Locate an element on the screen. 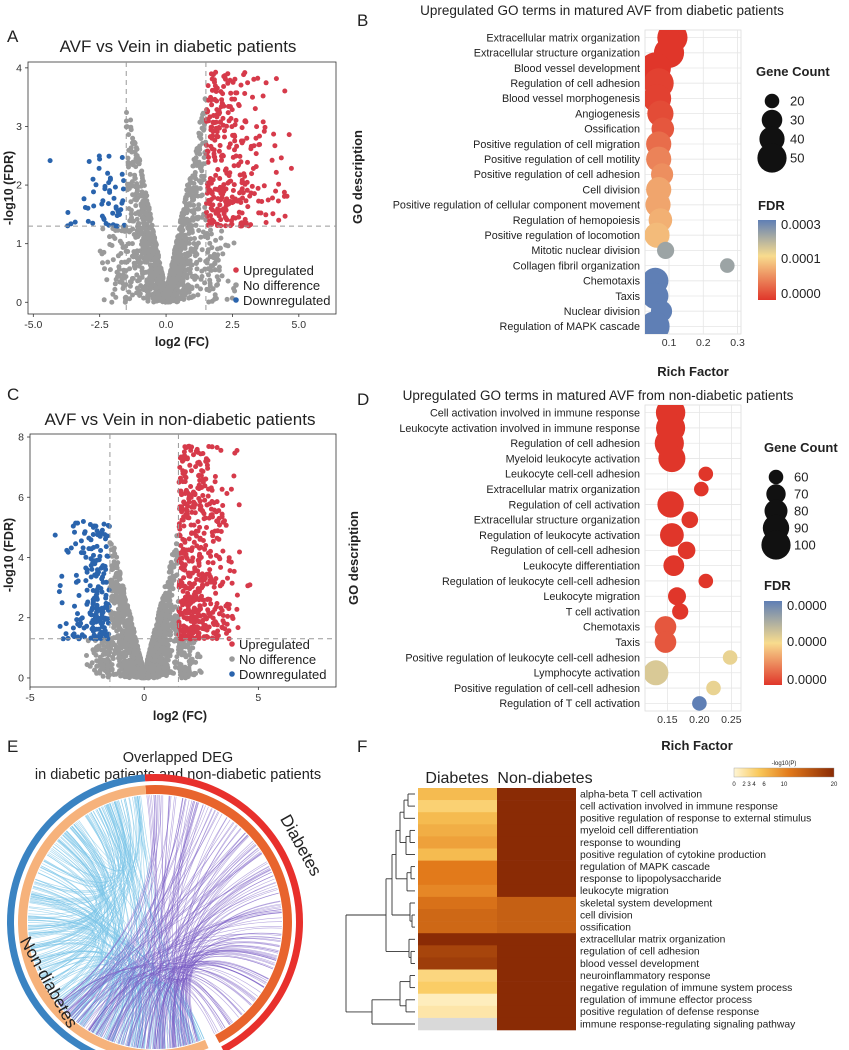 This screenshot has height=1050, width=849. panel-a-threshold-lines is located at coordinates (182, 188).